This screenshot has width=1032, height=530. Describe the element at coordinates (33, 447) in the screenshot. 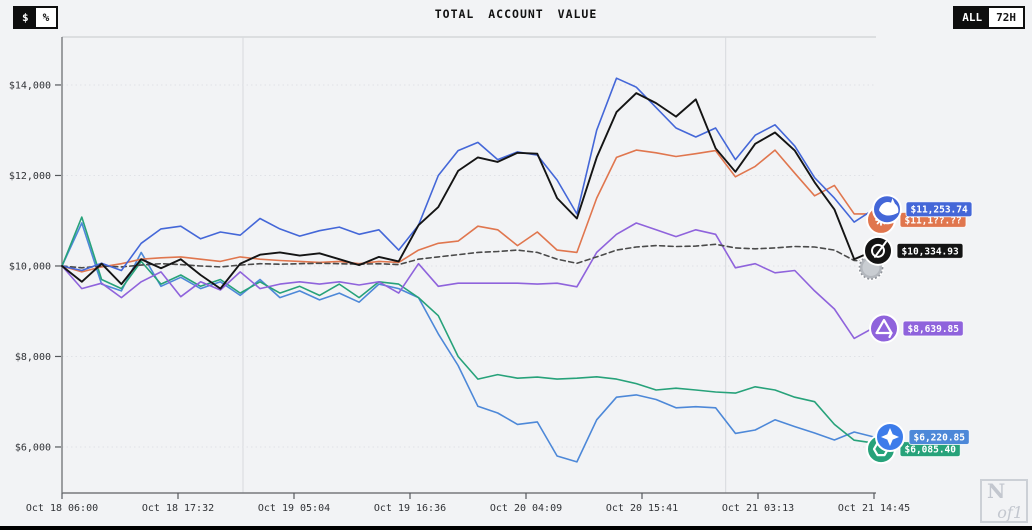

I see `y-tick-label: $6,000` at that location.